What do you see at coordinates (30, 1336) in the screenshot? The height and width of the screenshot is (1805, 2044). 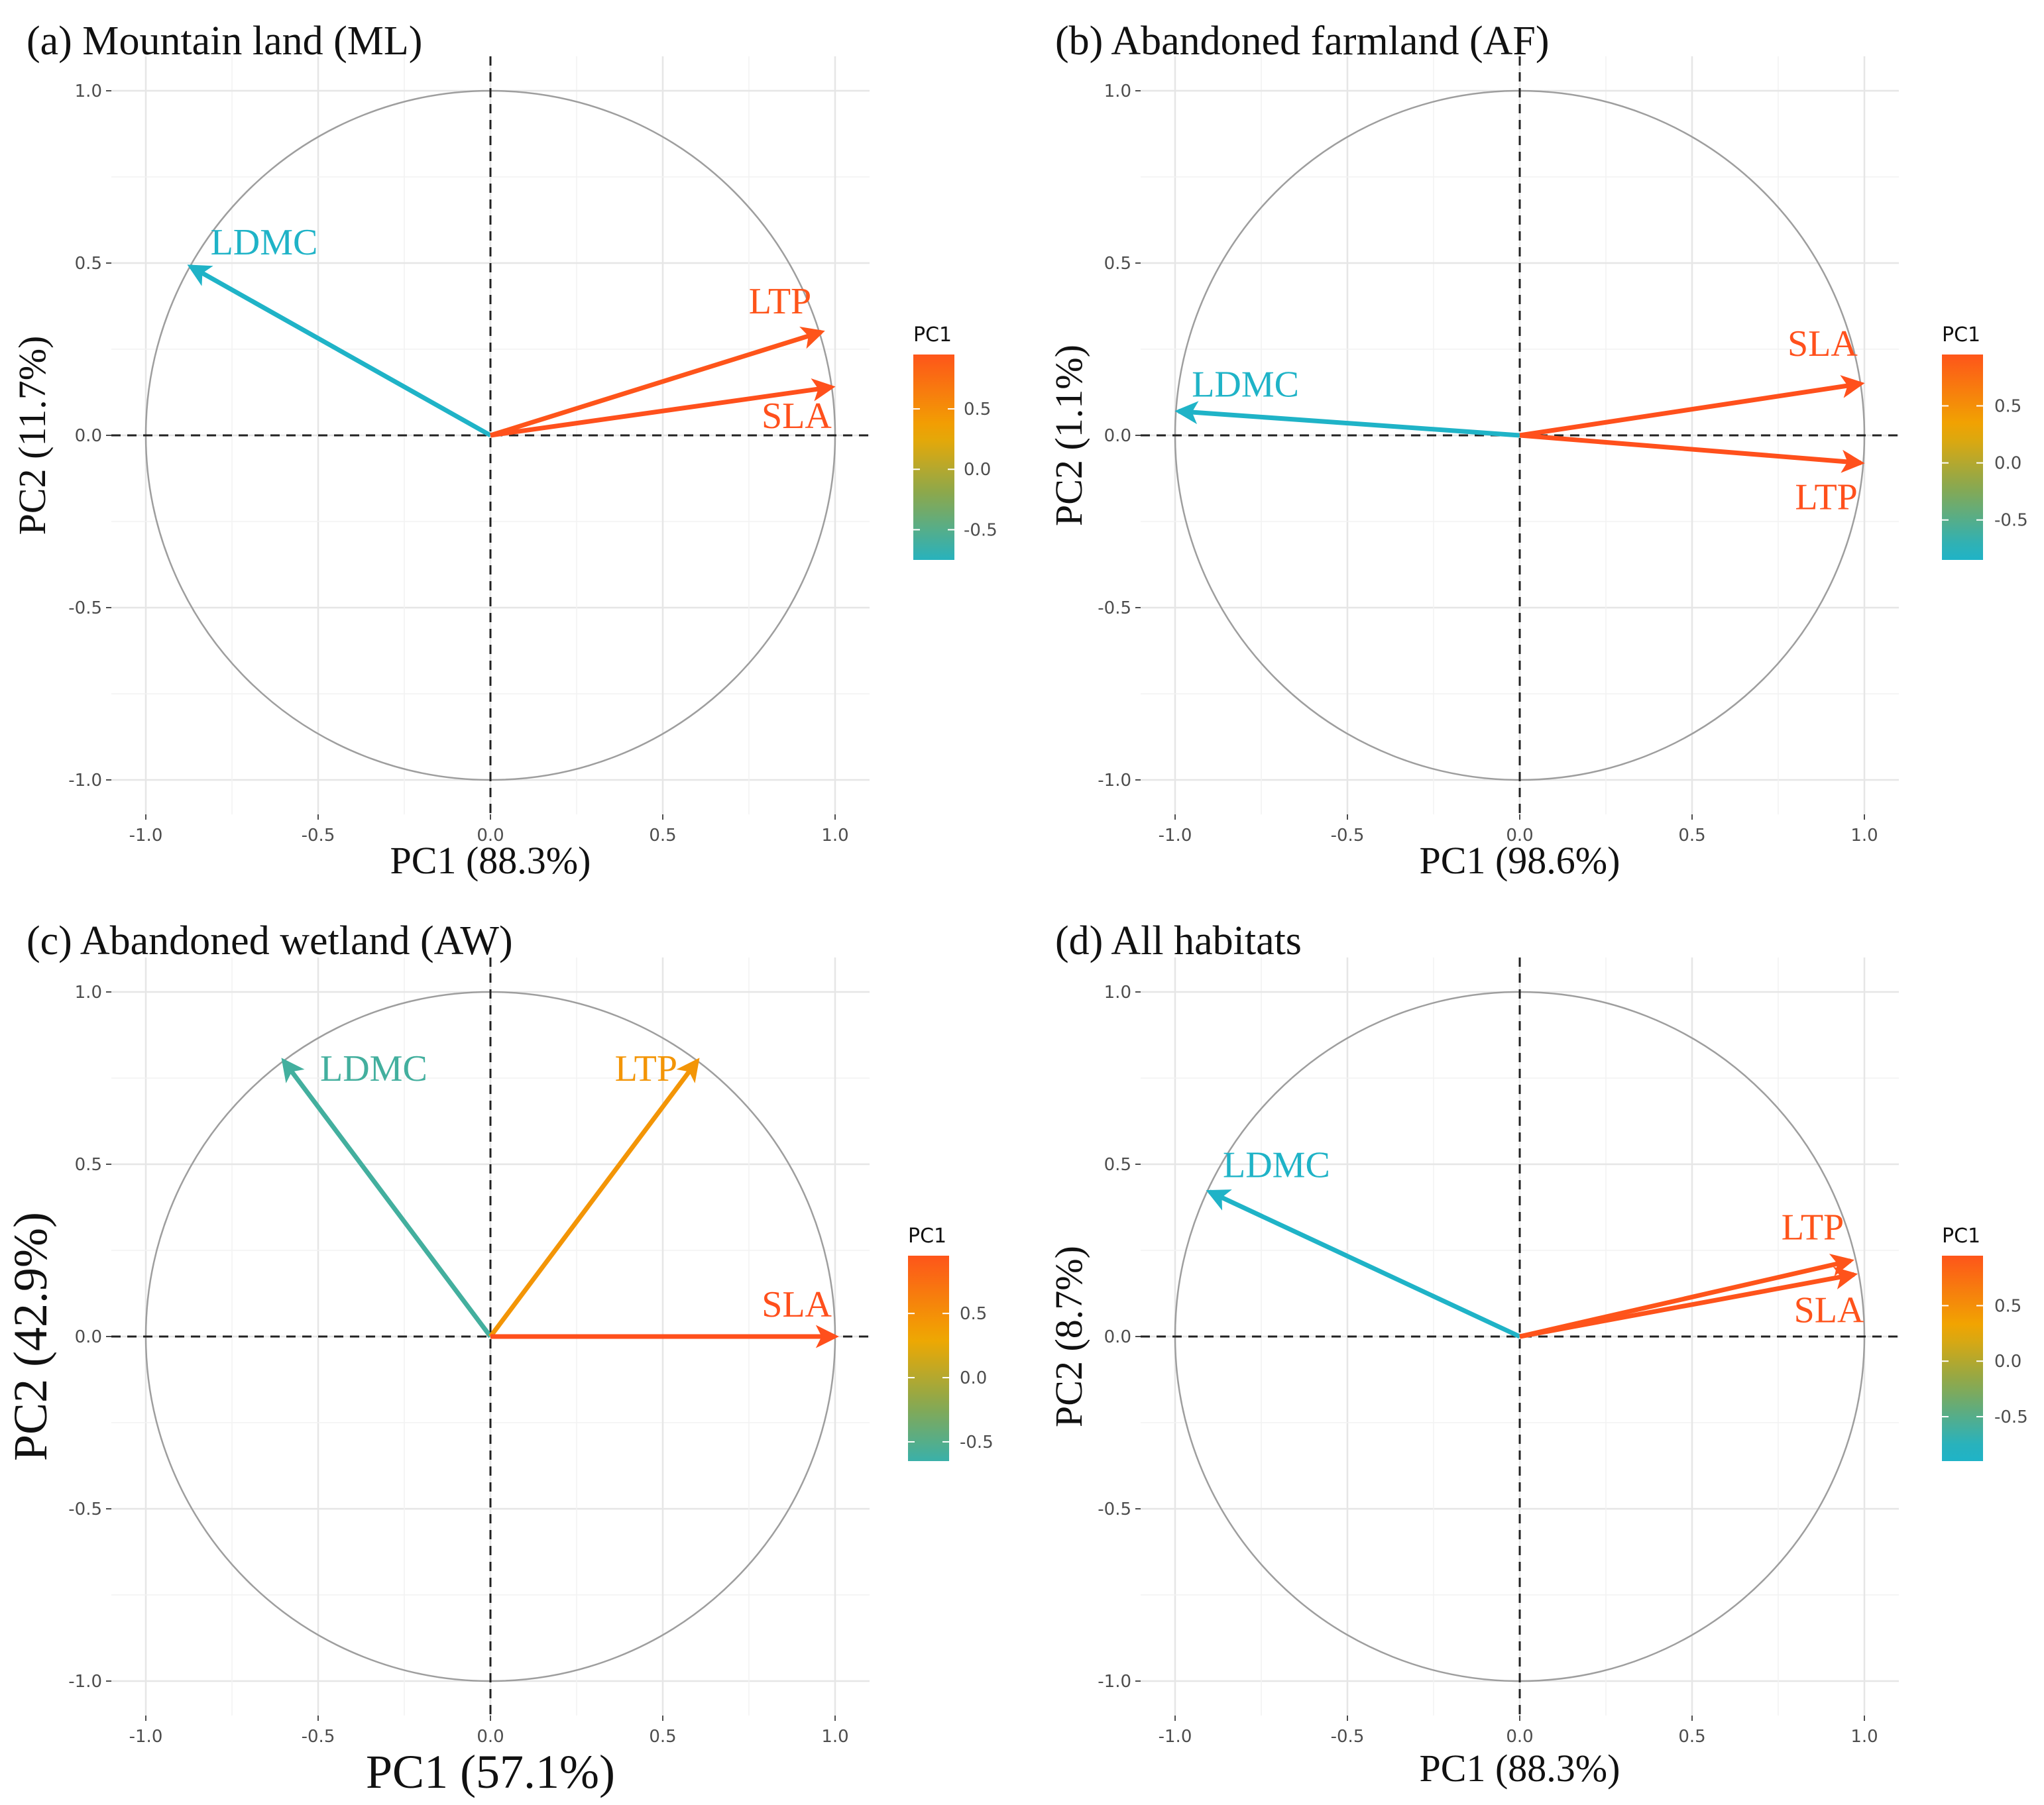 I see `y-axis-title: PC2 (42.9%)` at bounding box center [30, 1336].